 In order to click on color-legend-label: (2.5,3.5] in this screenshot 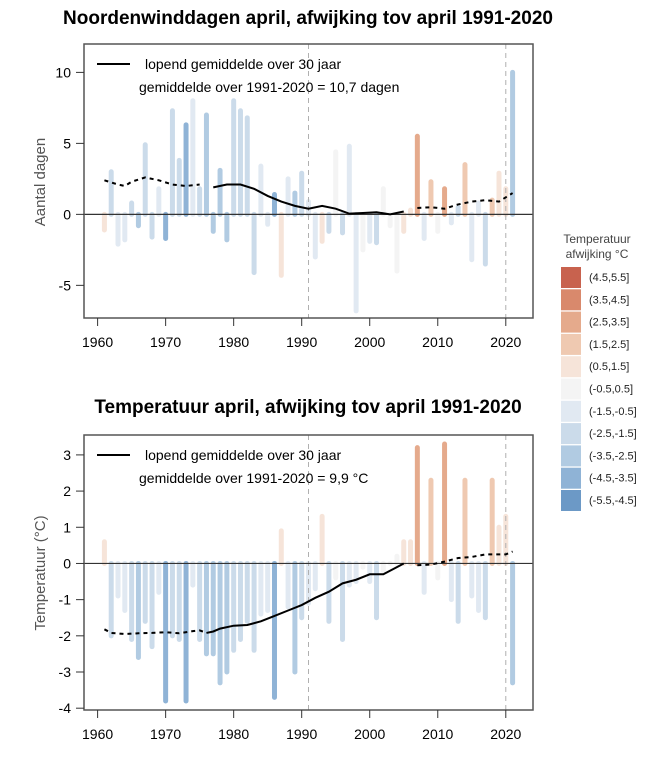, I will do `click(609, 323)`.